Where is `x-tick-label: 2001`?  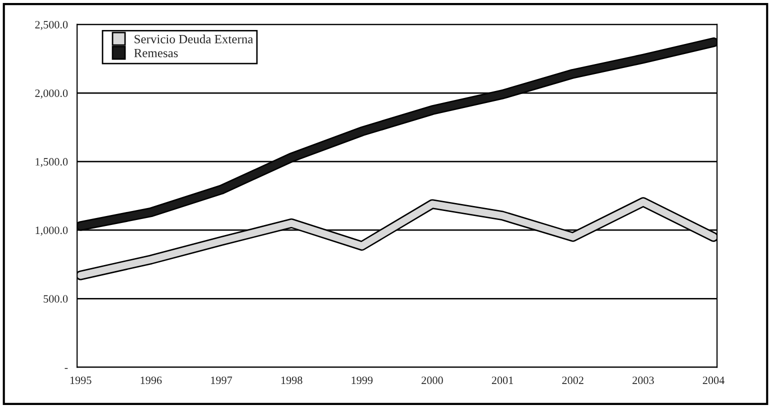 x-tick-label: 2001 is located at coordinates (502, 380).